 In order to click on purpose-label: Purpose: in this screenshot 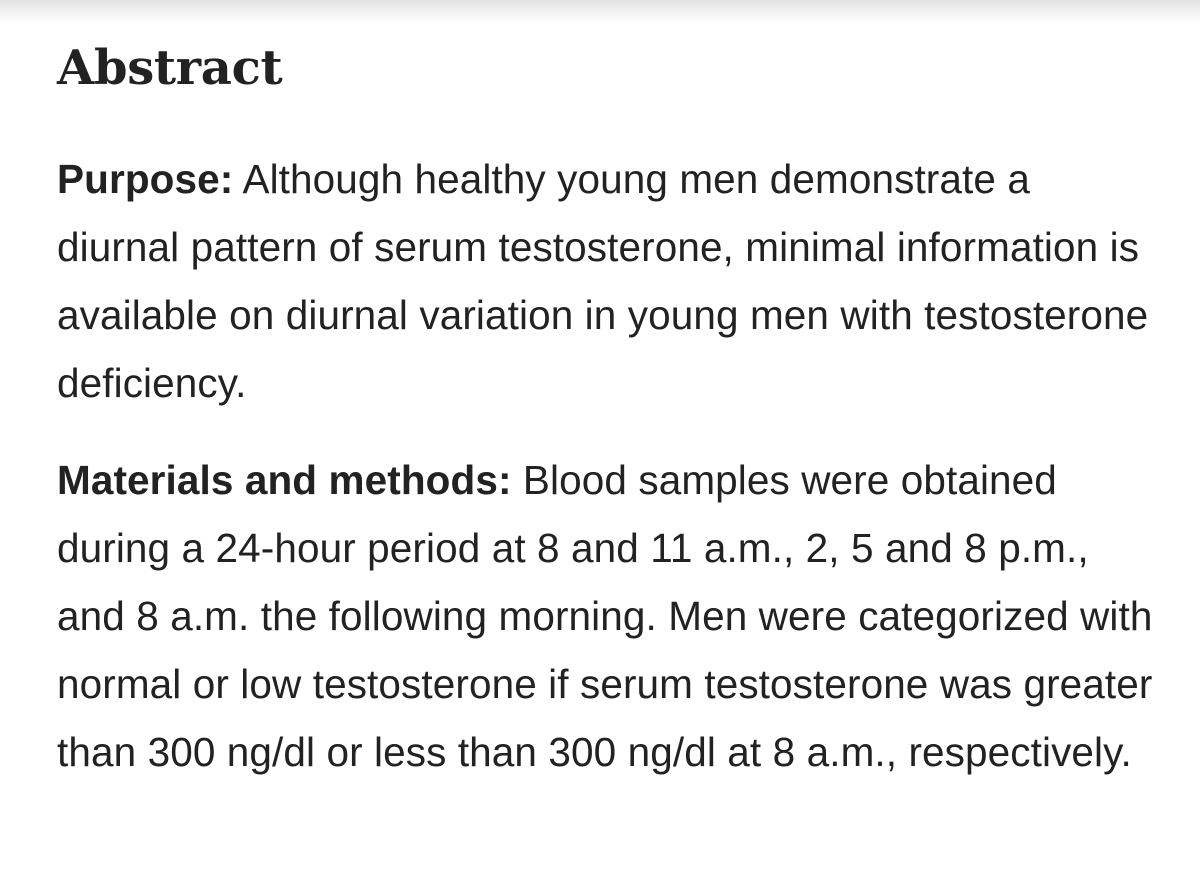, I will do `click(145, 179)`.